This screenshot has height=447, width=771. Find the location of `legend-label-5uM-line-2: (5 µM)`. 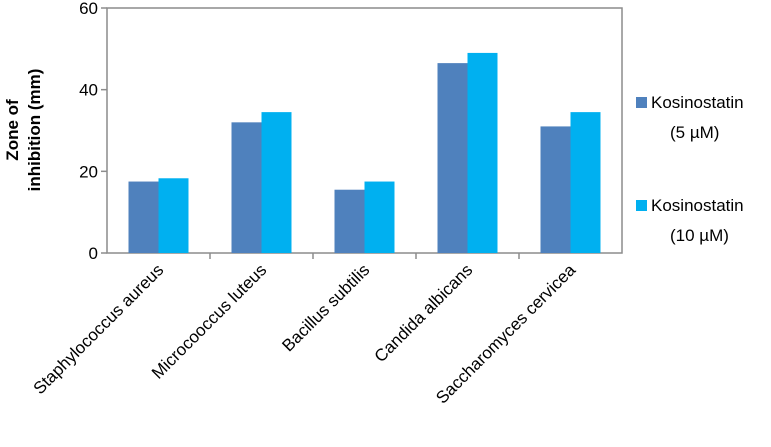

legend-label-5uM-line-2: (5 µM) is located at coordinates (694, 132).